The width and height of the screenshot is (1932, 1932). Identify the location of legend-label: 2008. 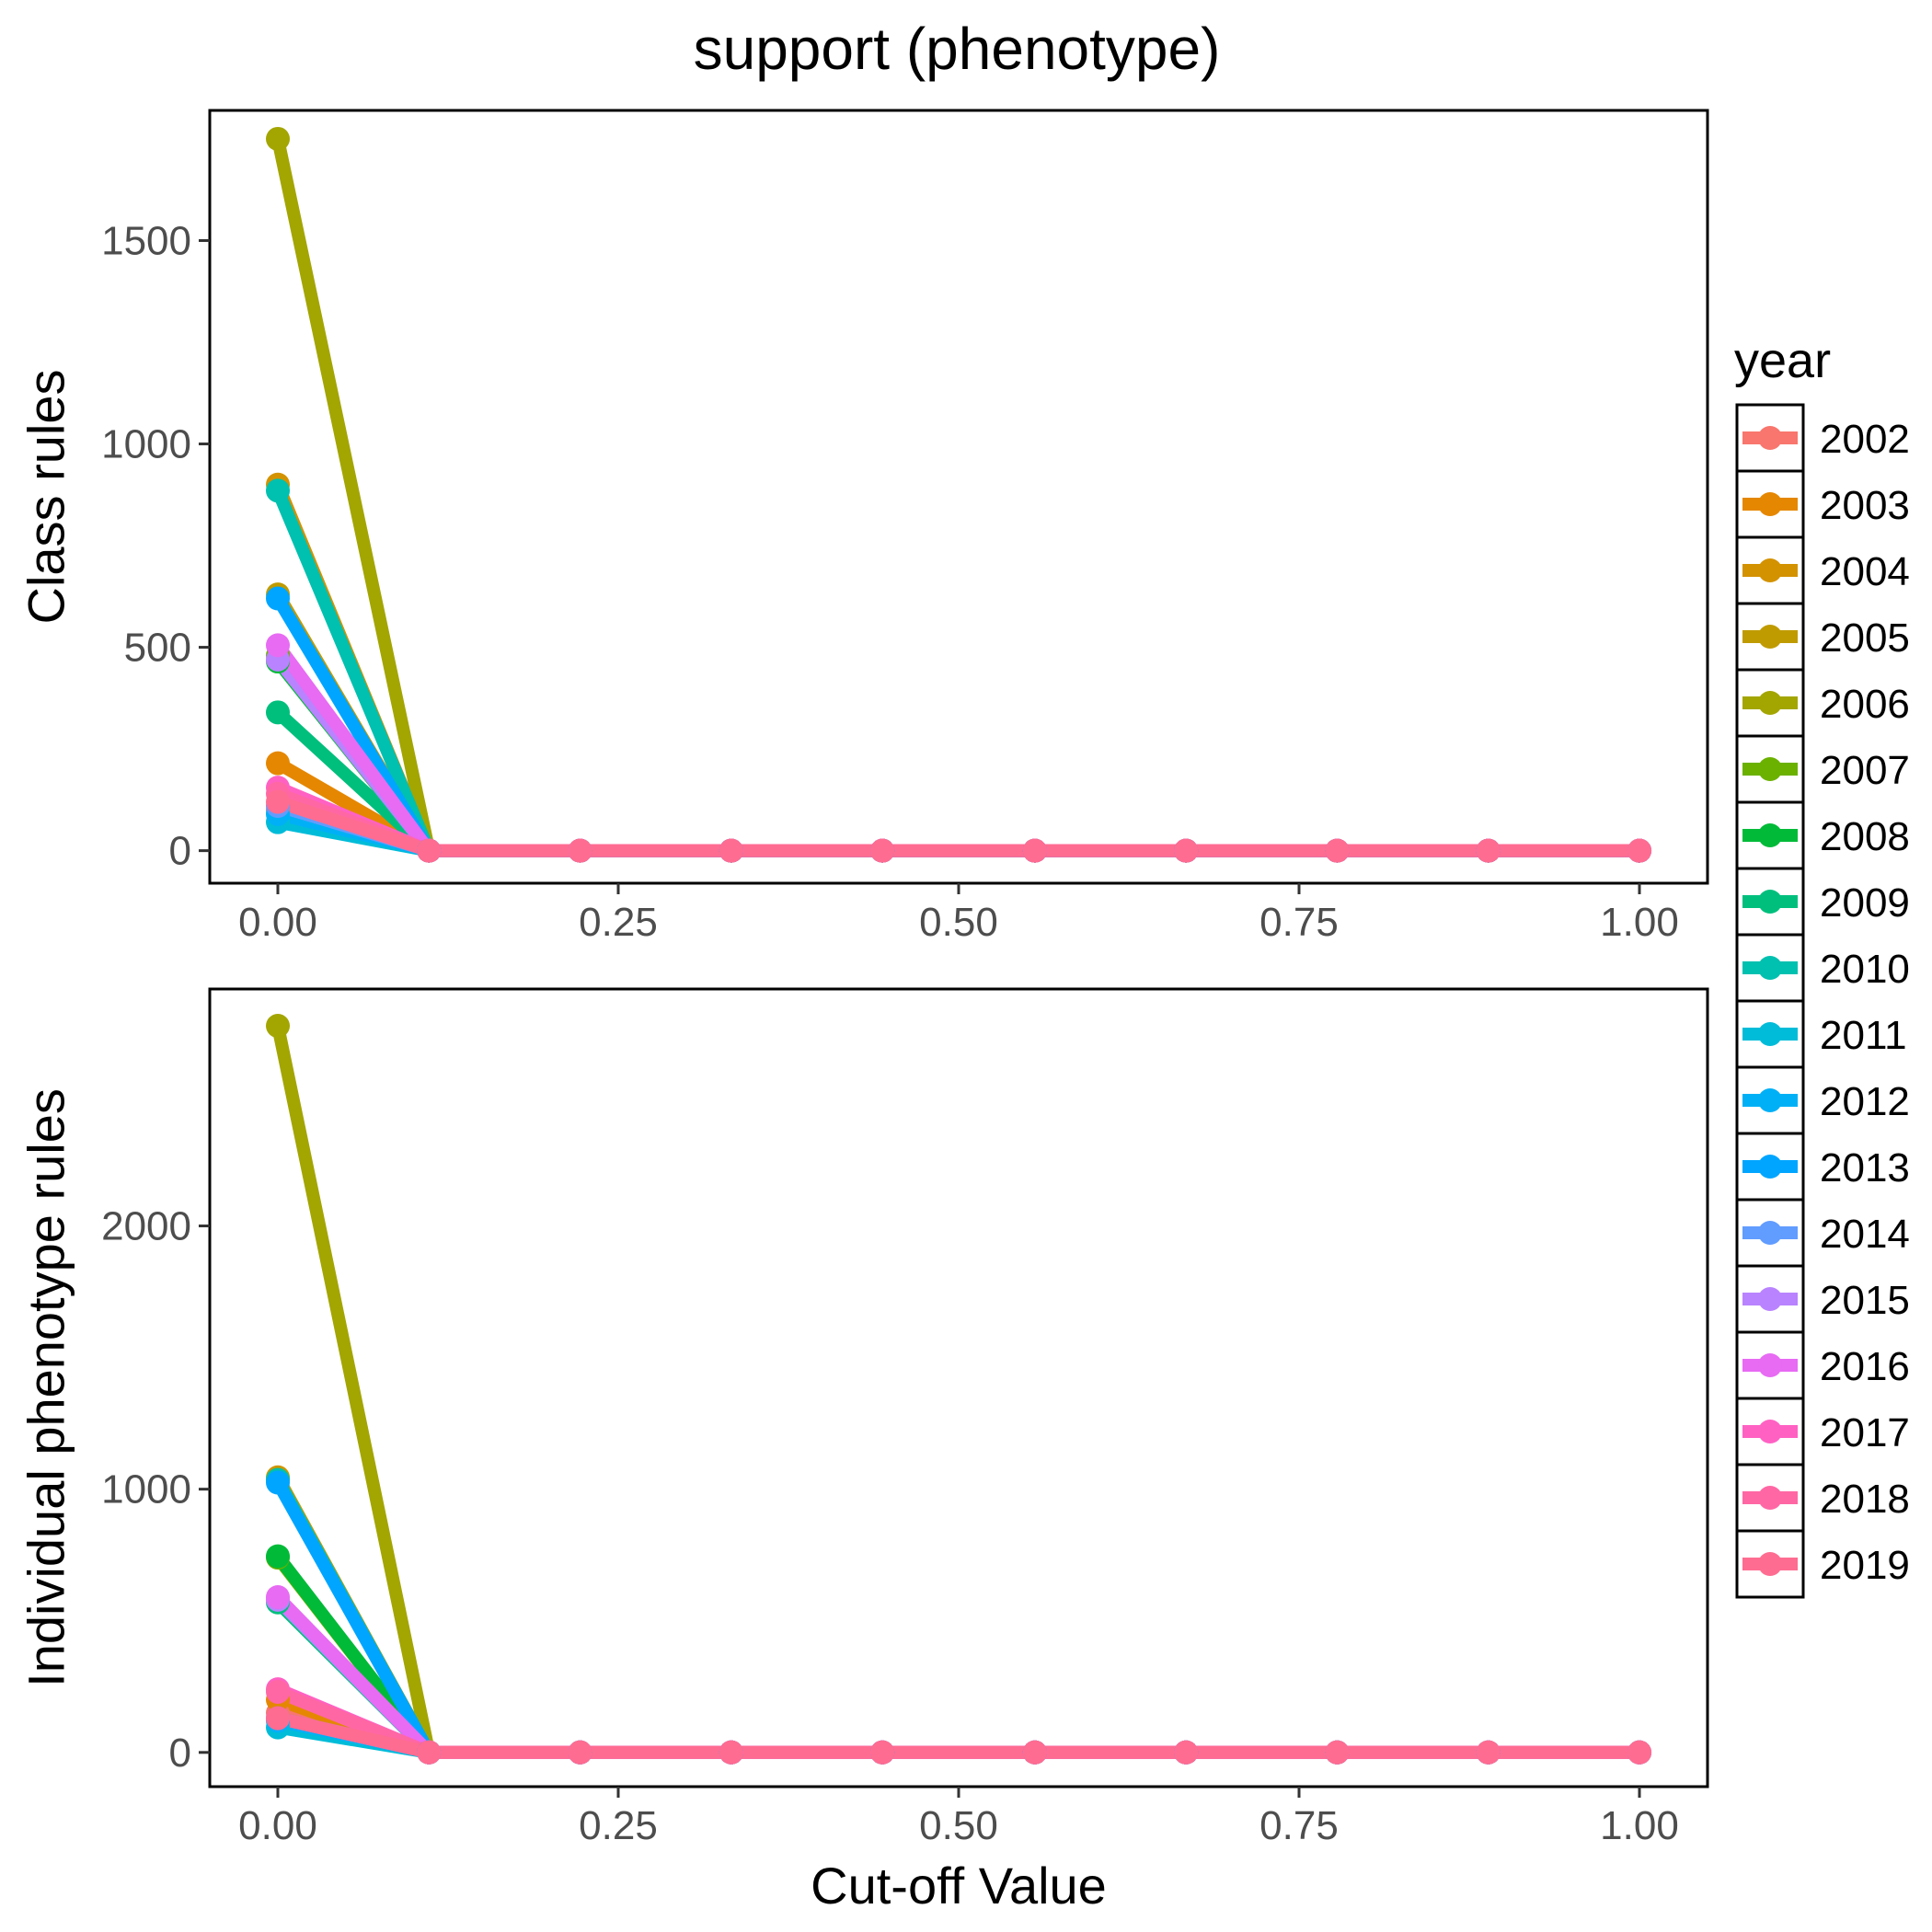
(1865, 836).